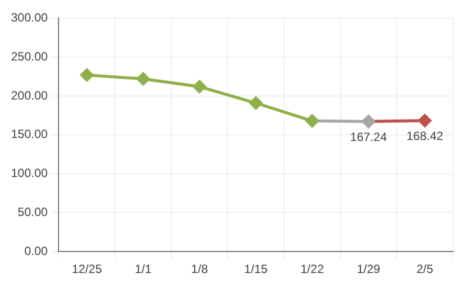  What do you see at coordinates (369, 137) in the screenshot?
I see `data-label: 167.24` at bounding box center [369, 137].